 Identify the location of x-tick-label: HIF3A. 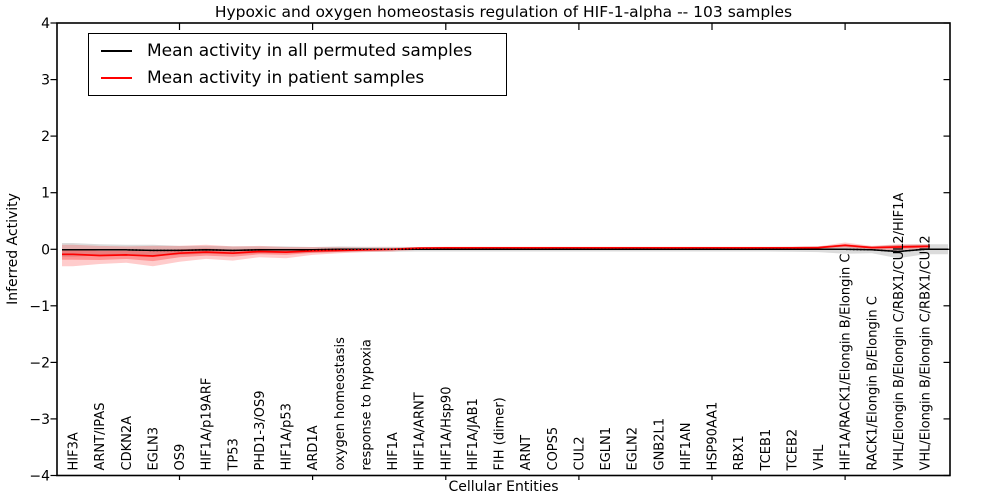
(74, 451).